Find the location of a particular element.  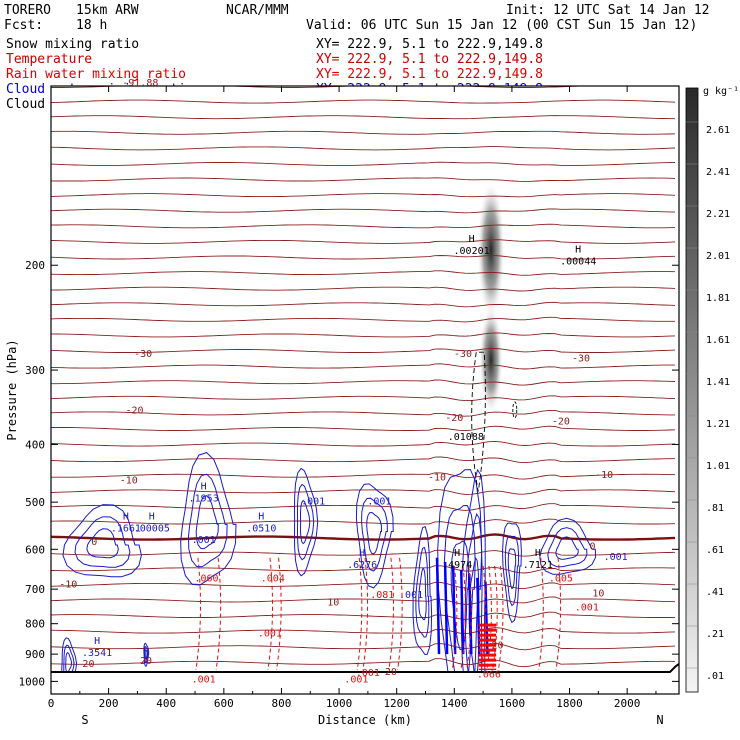

south-endpoint: S is located at coordinates (84, 720).